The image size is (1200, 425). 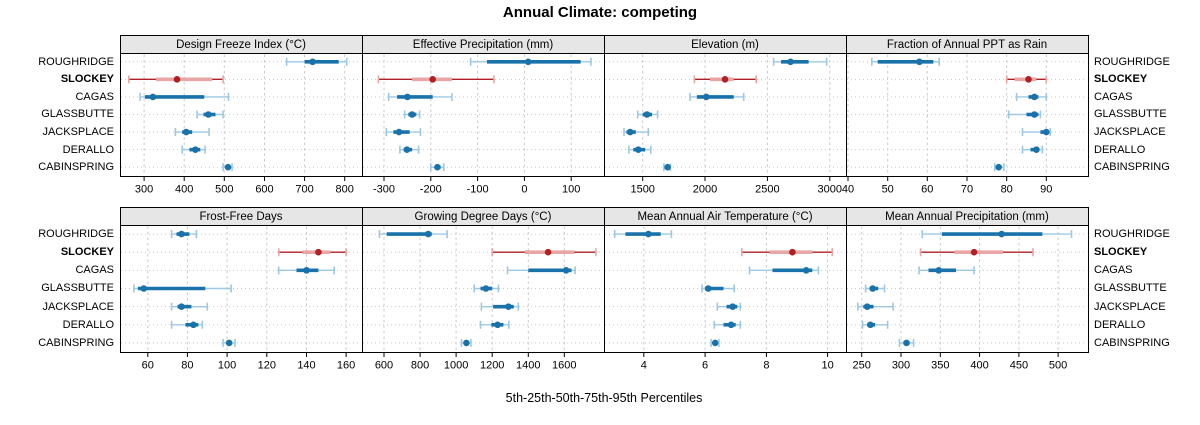 I want to click on axis-tick-label: 2500, so click(x=767, y=190).